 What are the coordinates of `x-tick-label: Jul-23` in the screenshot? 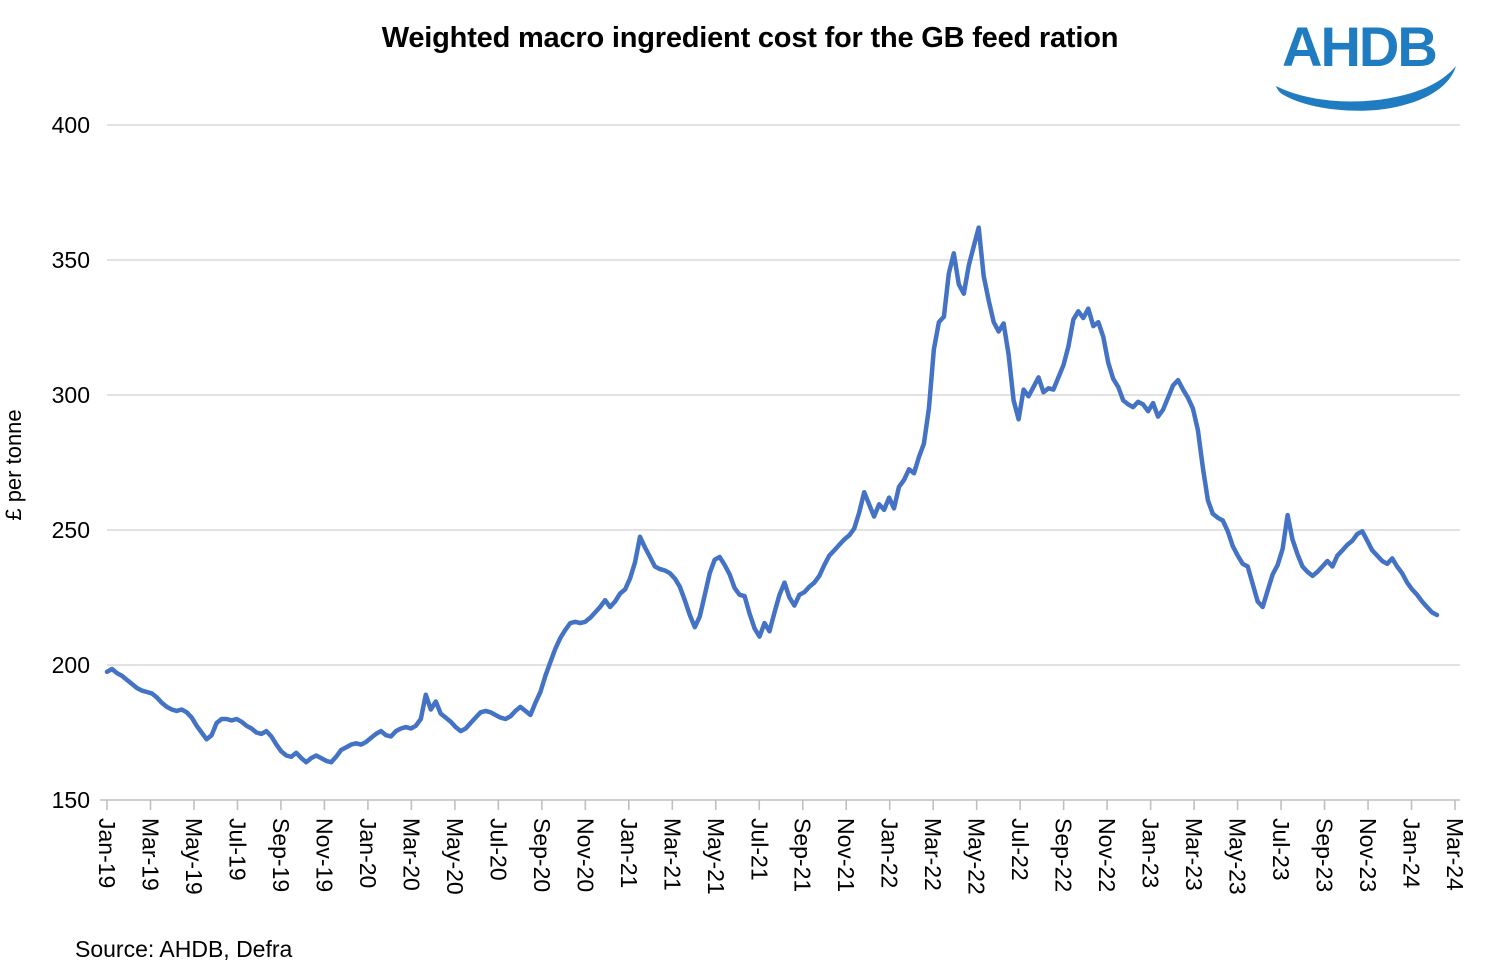 It's located at (1281, 849).